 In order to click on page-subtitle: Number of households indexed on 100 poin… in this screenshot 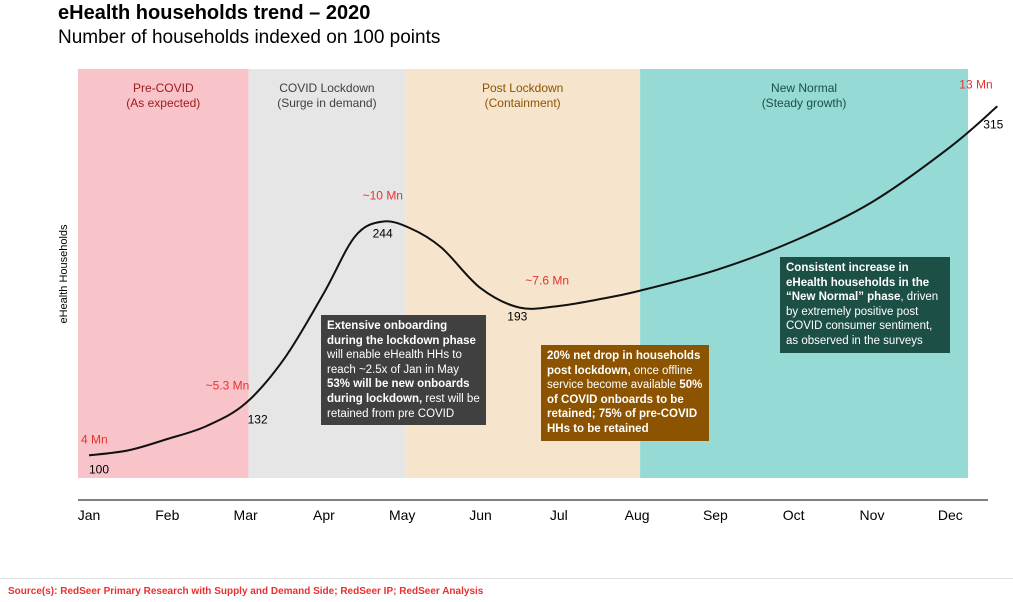, I will do `click(249, 37)`.